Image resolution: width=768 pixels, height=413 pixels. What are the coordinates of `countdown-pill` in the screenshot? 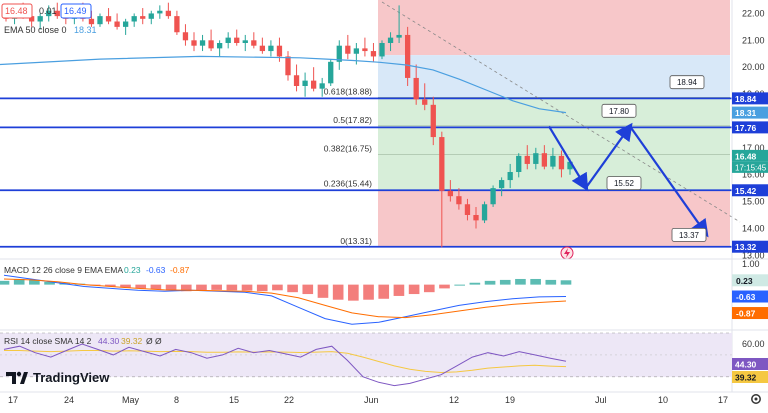 It's located at (750, 167).